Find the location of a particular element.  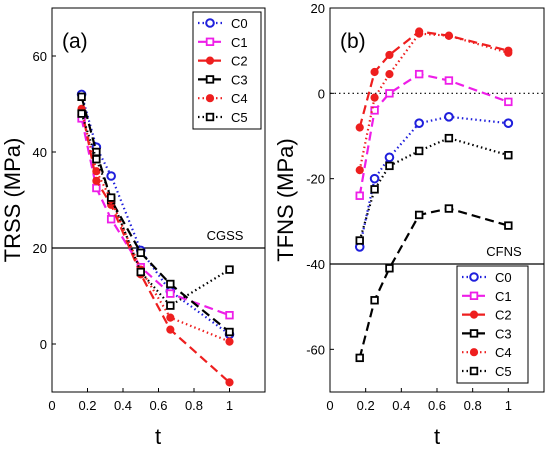

panel-b-legend-box is located at coordinates (492, 324).